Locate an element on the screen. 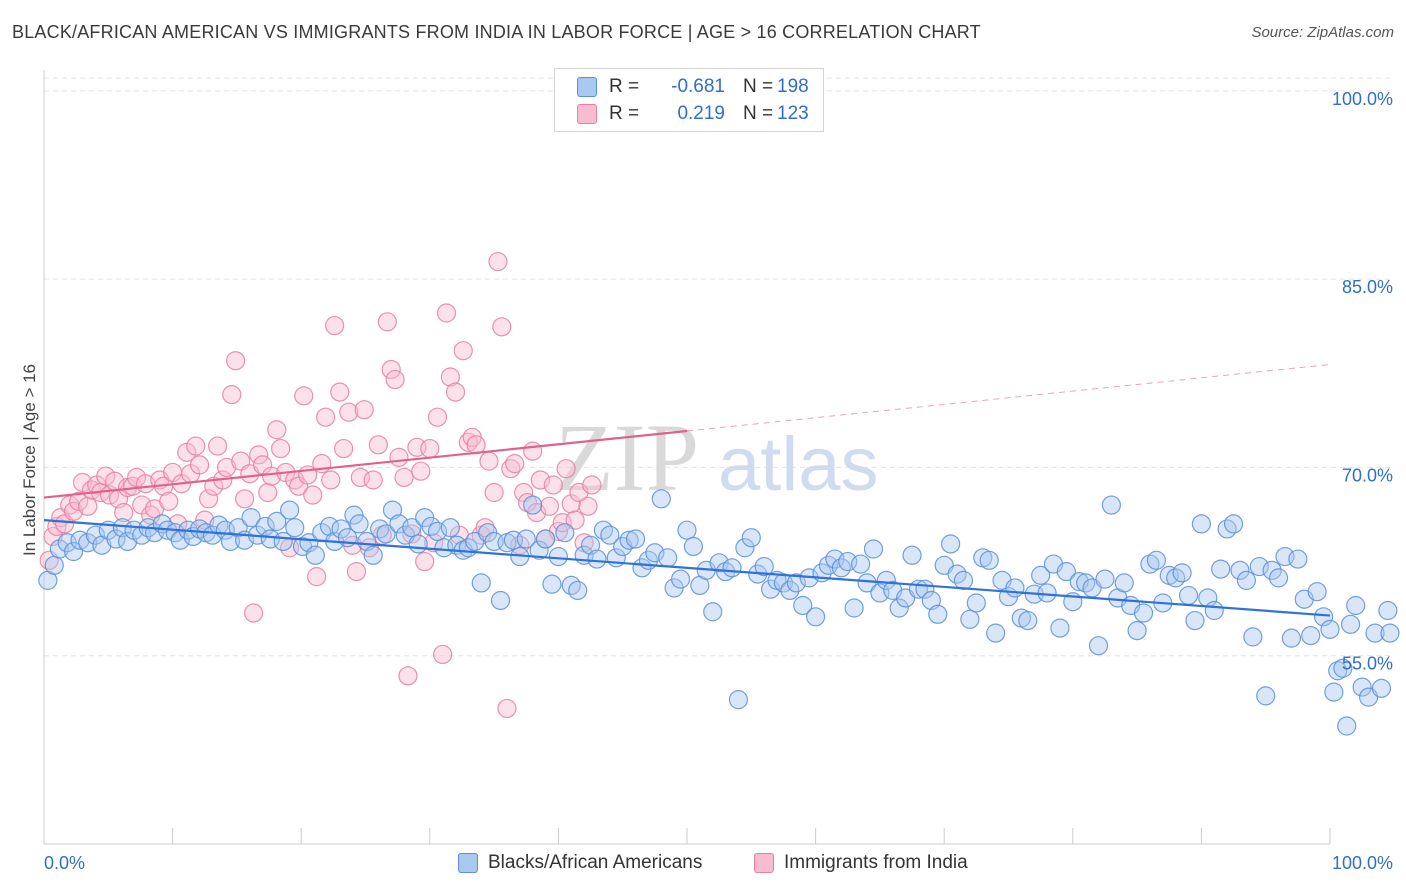  source-credit: Source: ZipAtlas.com is located at coordinates (1322, 32).